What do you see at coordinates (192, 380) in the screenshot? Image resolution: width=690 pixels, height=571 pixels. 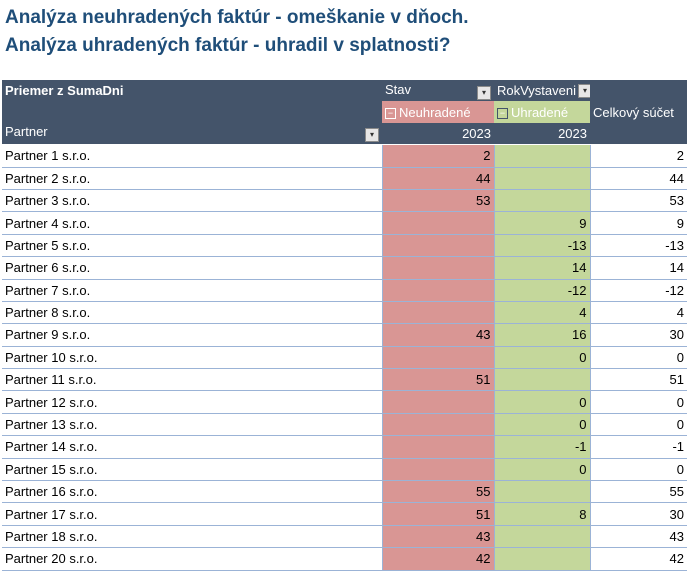 I see `partner-cell: Partner 11 s.r.o.` at bounding box center [192, 380].